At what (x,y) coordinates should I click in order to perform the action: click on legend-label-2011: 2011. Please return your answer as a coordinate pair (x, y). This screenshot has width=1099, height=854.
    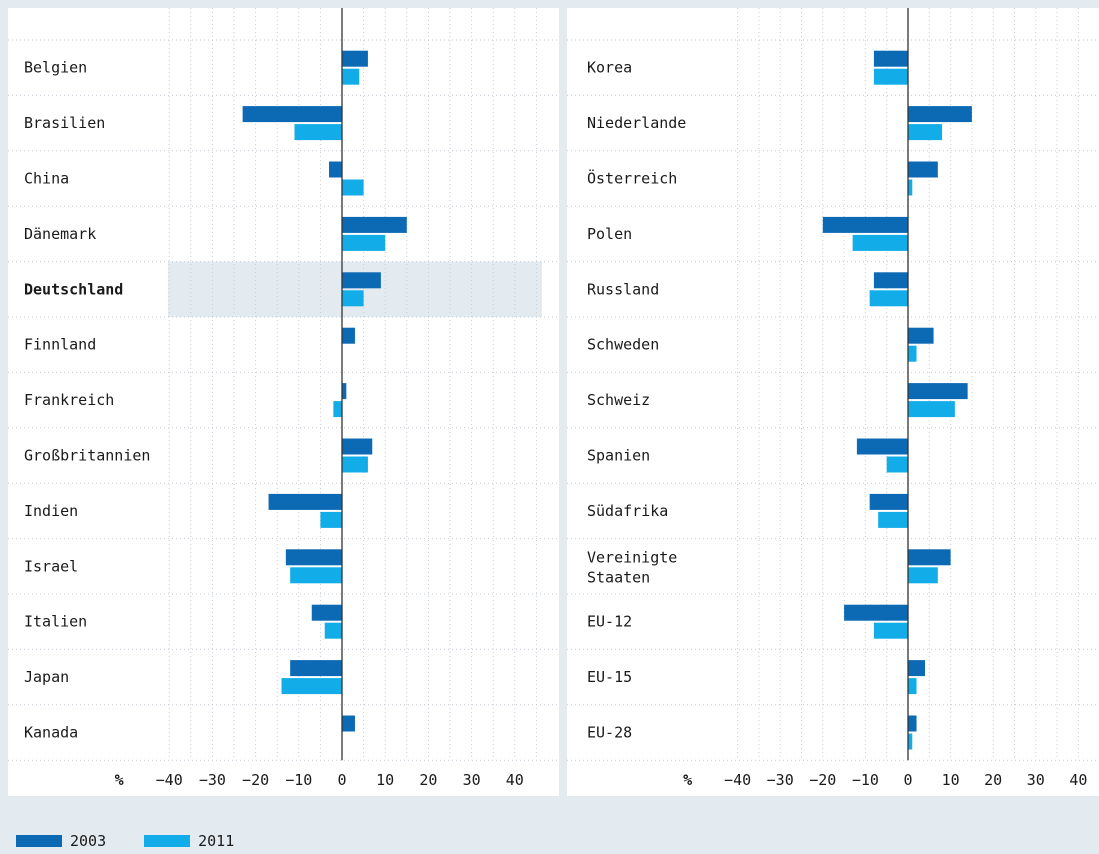
    Looking at the image, I should click on (216, 841).